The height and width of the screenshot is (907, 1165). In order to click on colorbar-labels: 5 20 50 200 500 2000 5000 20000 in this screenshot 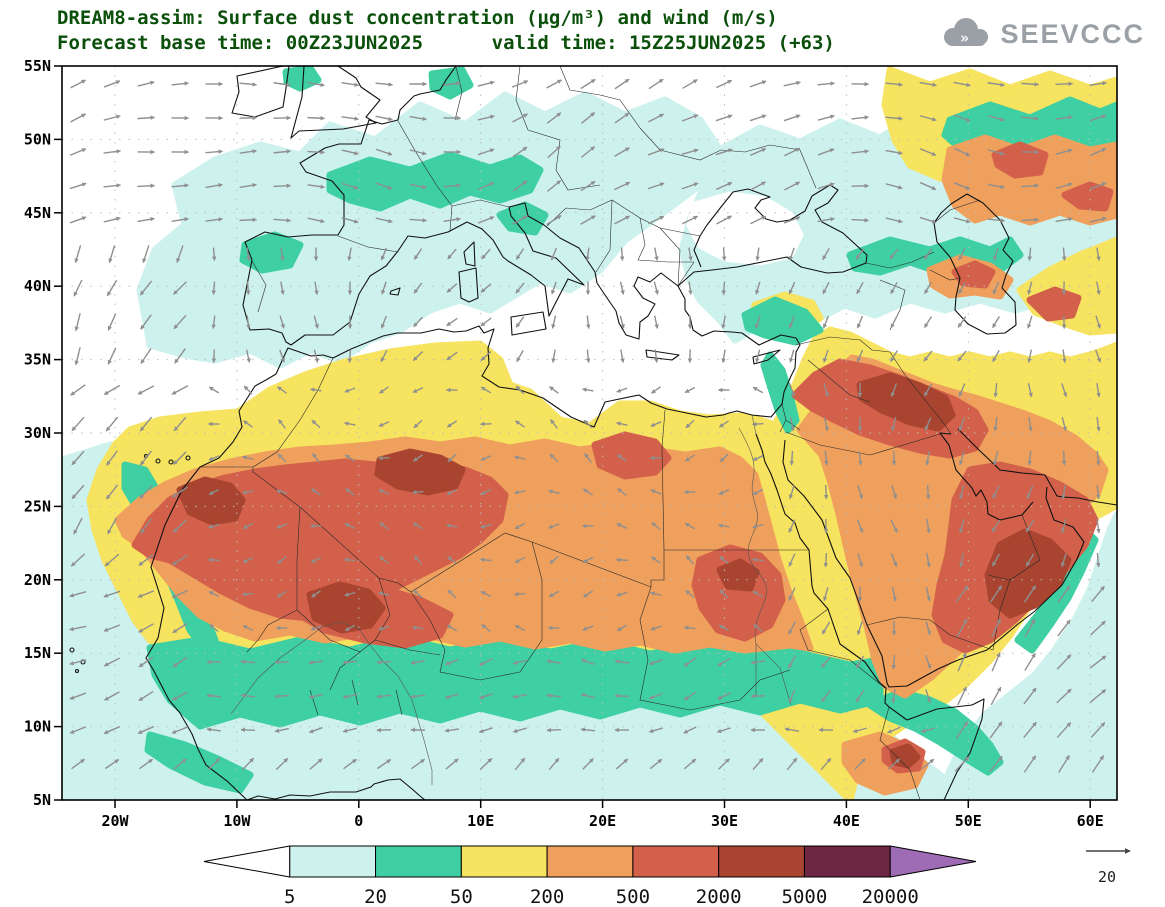, I will do `click(601, 896)`.